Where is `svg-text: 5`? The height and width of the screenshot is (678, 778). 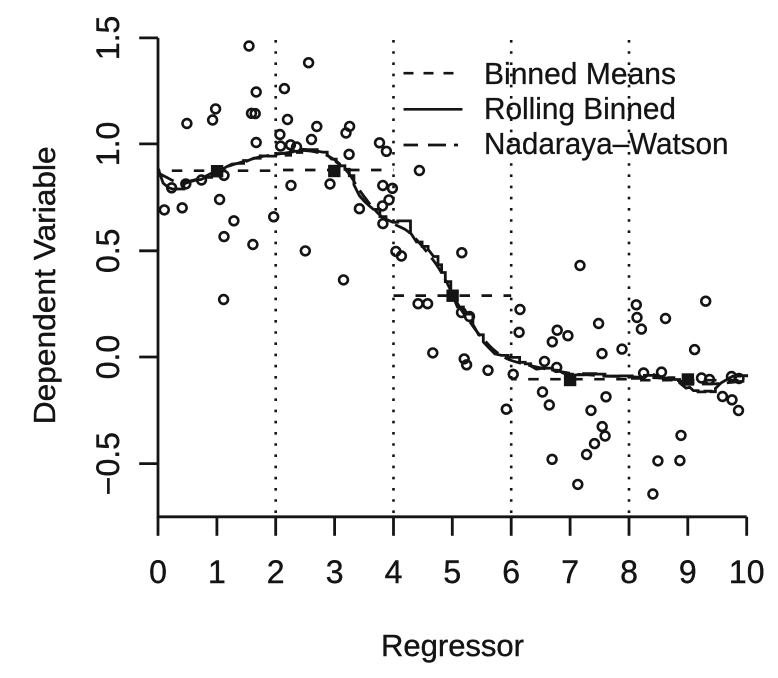 svg-text: 5 is located at coordinates (452, 572).